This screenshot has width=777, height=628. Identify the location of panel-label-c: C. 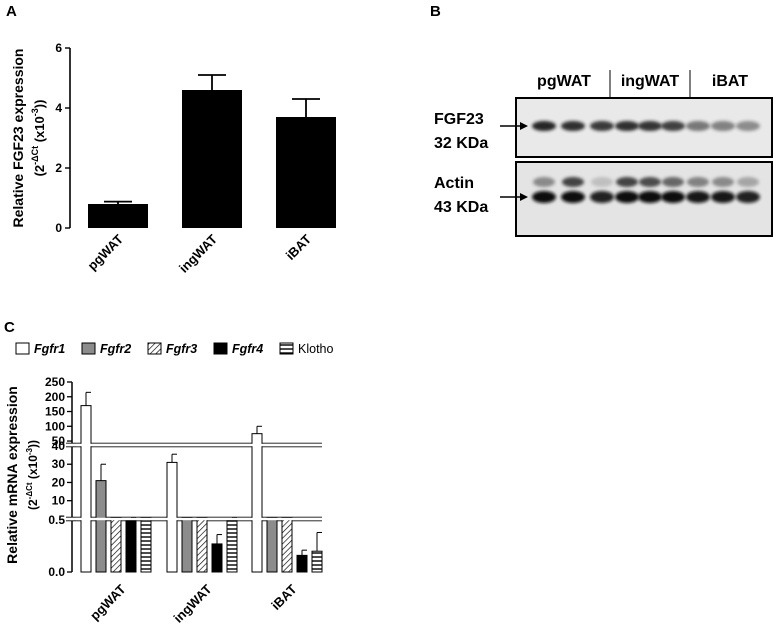
(9, 327).